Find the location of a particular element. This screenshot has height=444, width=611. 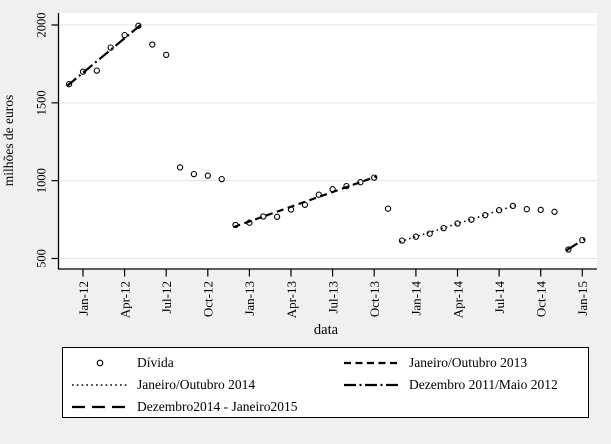

dashed-line-icon is located at coordinates (372, 363).